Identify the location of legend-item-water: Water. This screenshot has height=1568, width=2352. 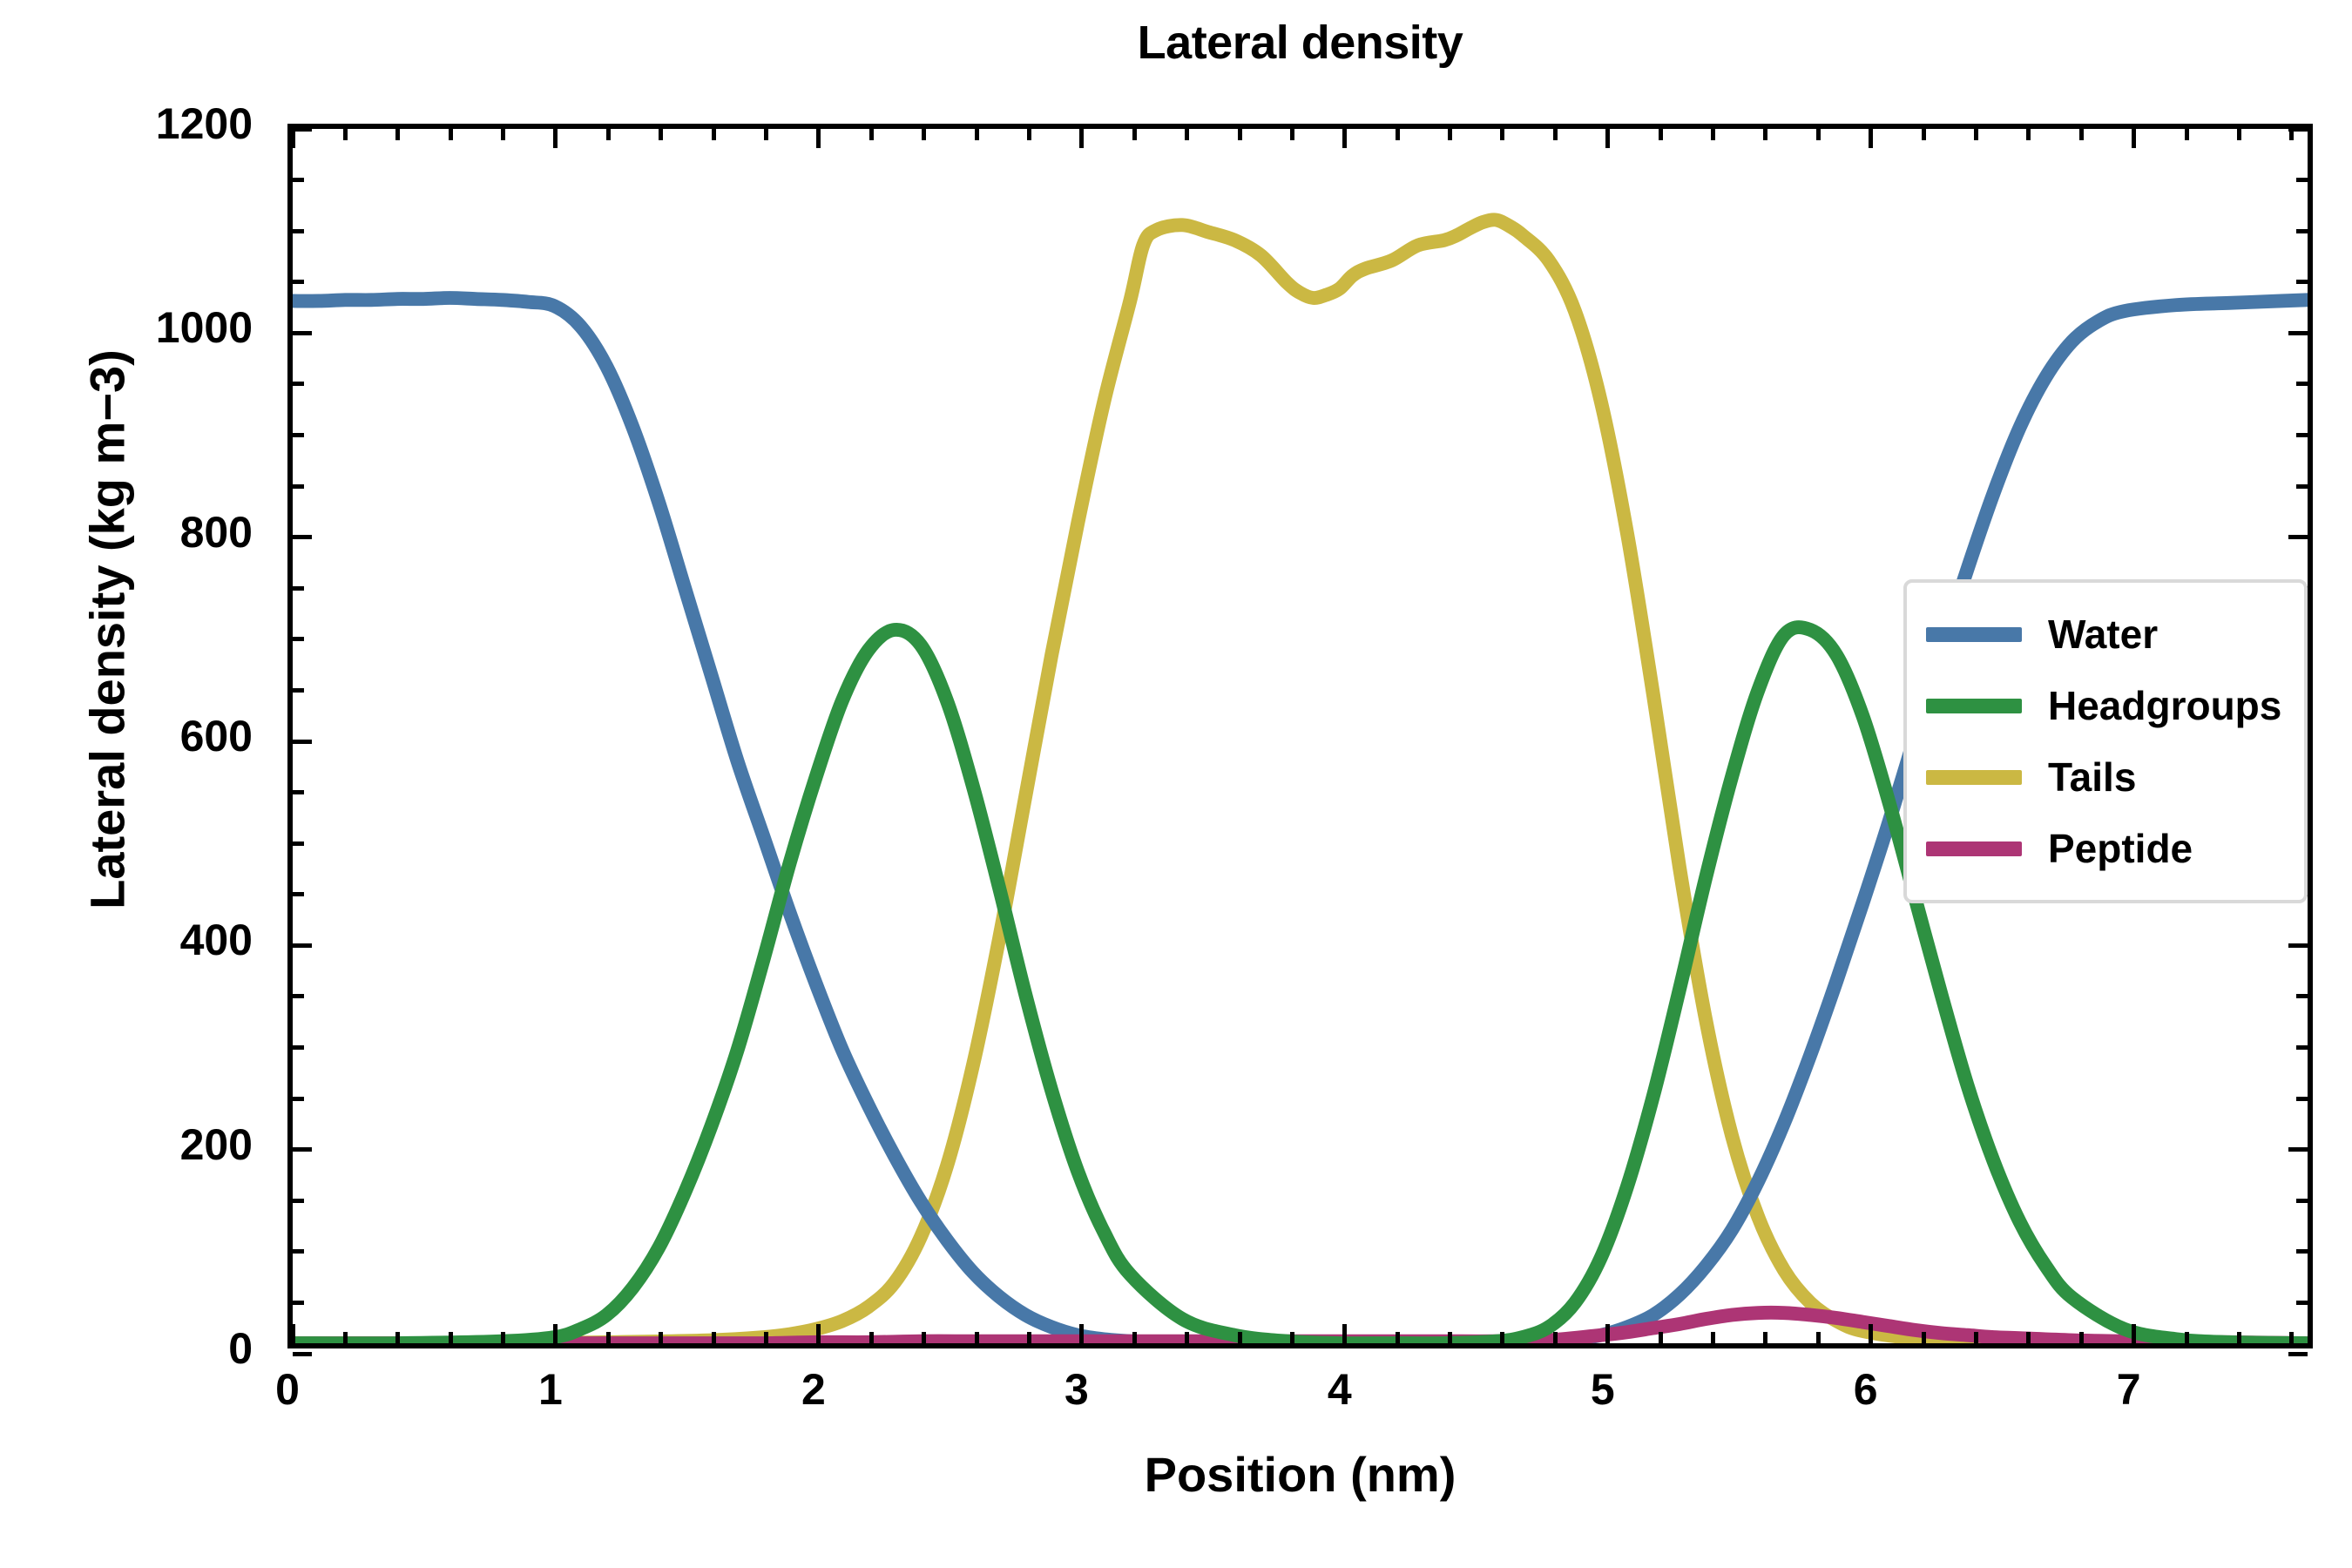
(2103, 634).